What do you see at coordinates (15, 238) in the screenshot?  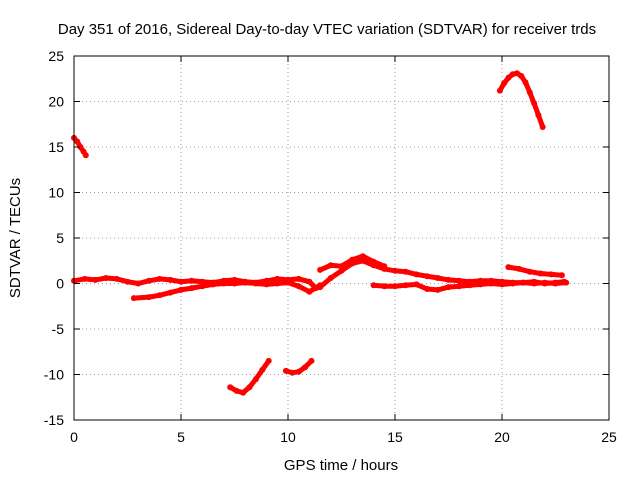 I see `y-axis-label: SDTVAR / TECUs` at bounding box center [15, 238].